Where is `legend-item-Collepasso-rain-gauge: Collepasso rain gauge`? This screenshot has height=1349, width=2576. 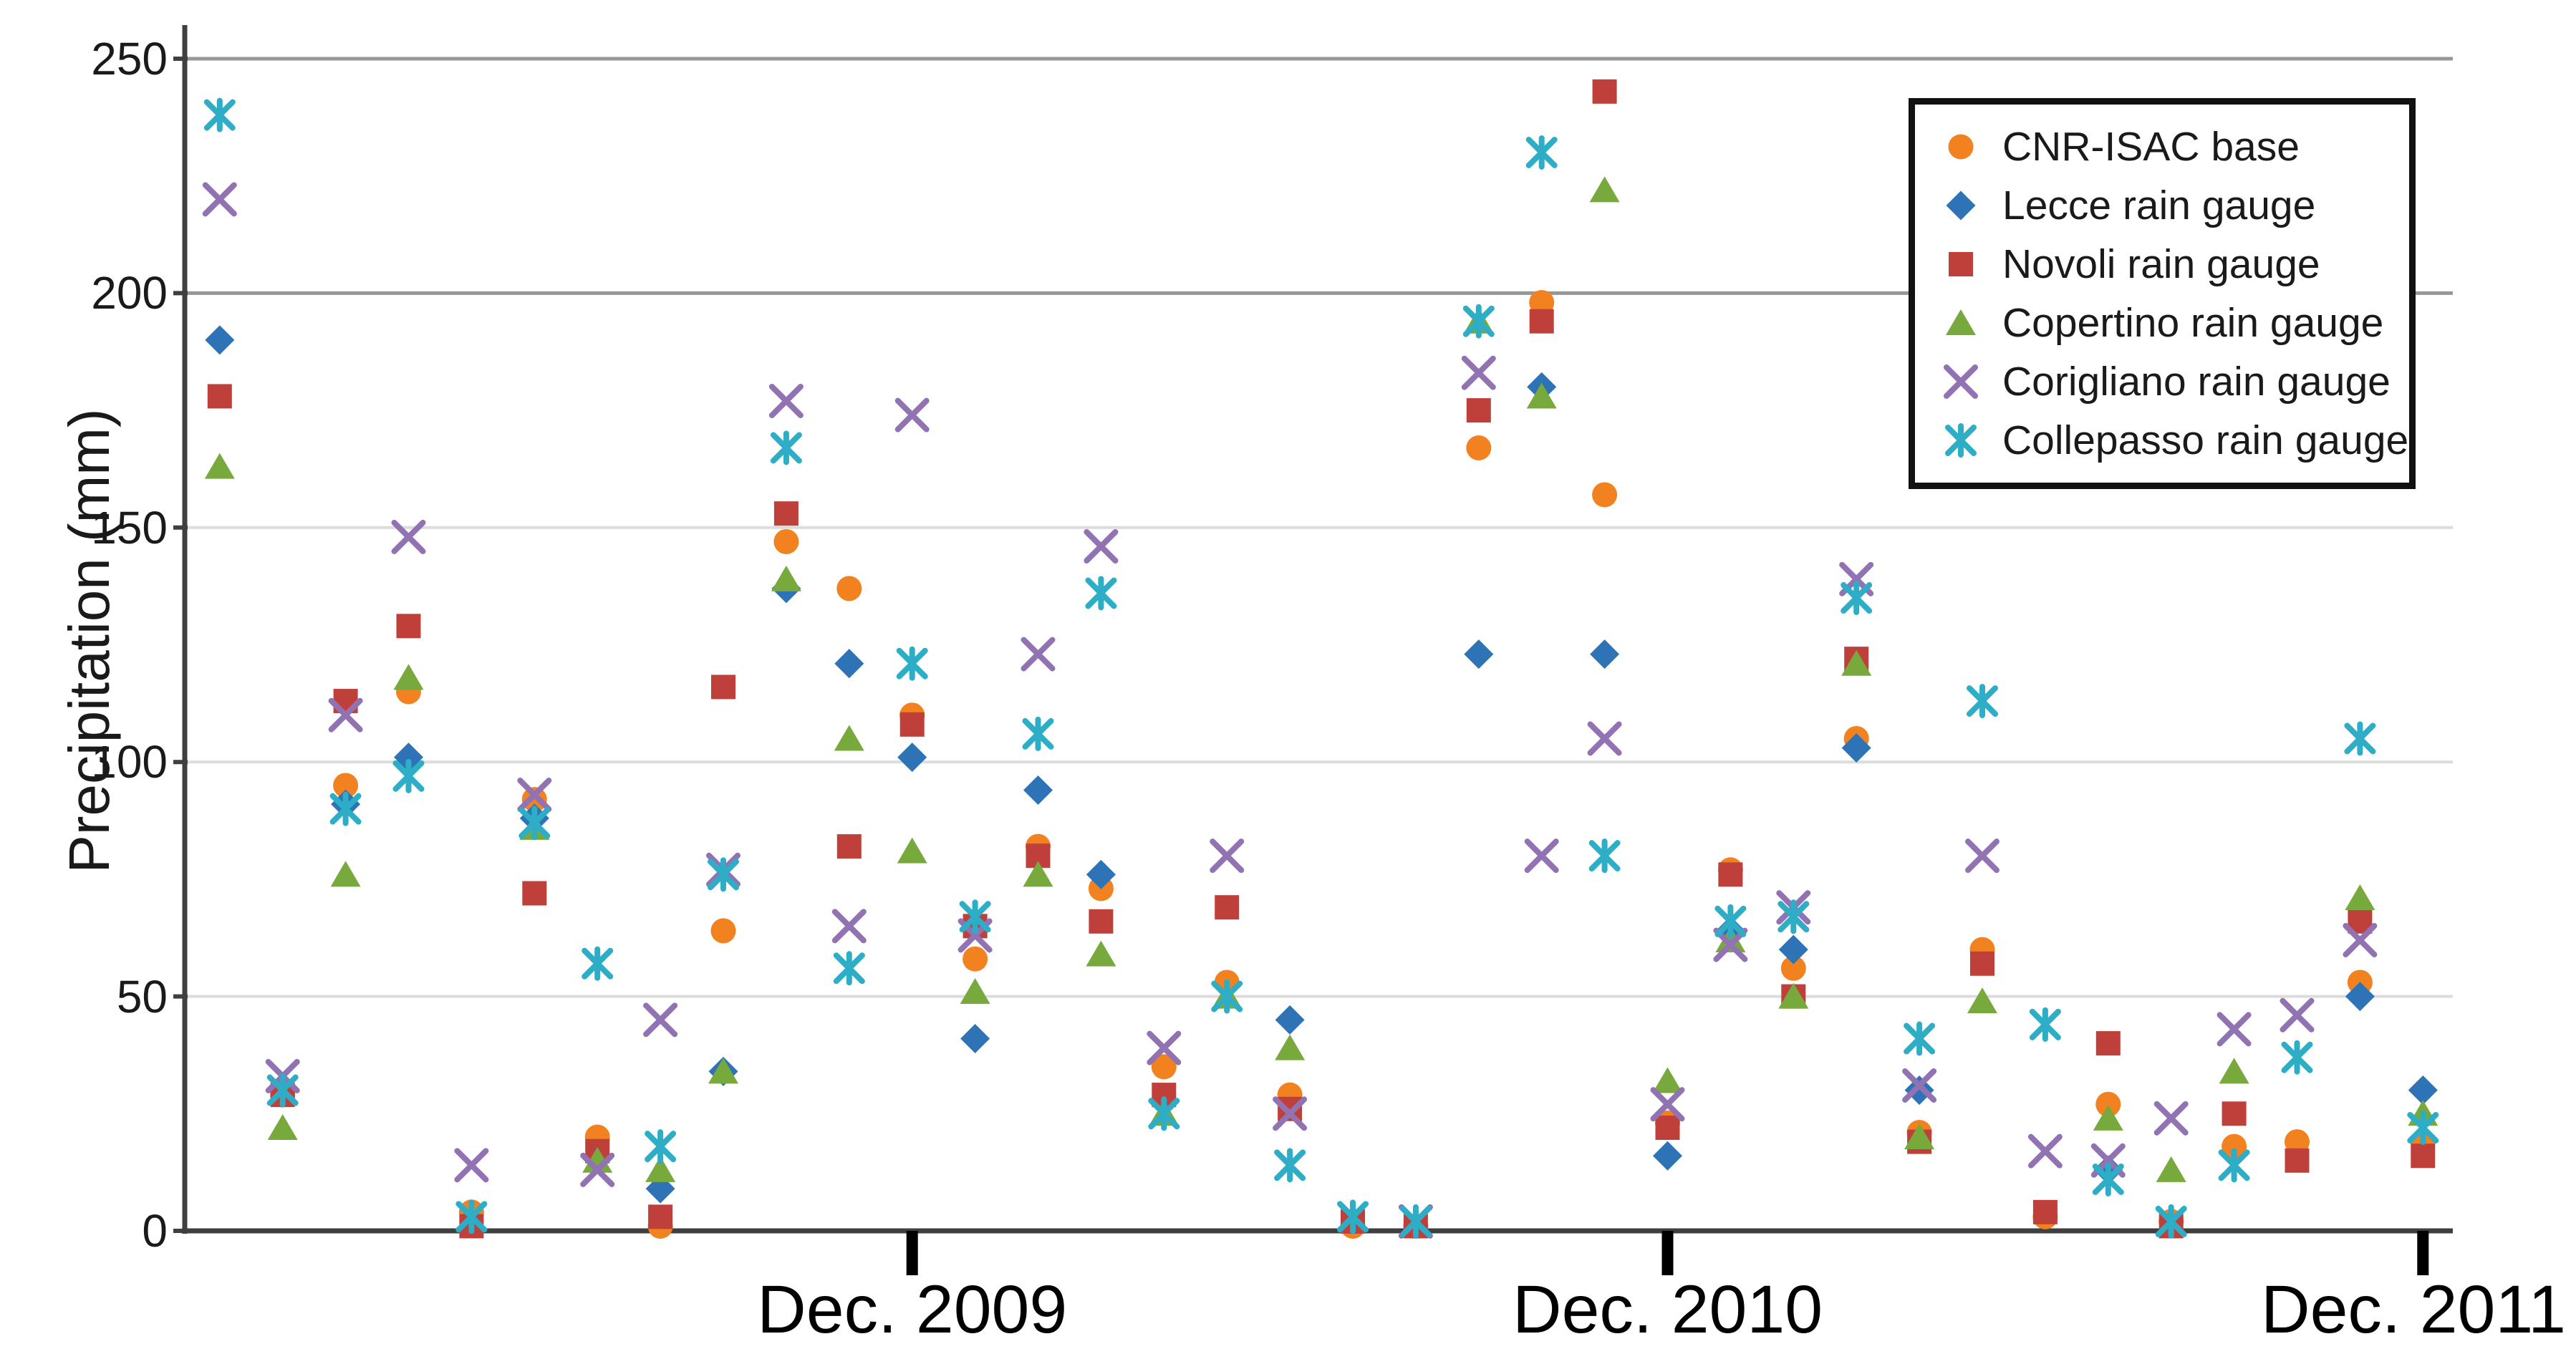
legend-item-Collepasso-rain-gauge: Collepasso rain gauge is located at coordinates (2162, 441).